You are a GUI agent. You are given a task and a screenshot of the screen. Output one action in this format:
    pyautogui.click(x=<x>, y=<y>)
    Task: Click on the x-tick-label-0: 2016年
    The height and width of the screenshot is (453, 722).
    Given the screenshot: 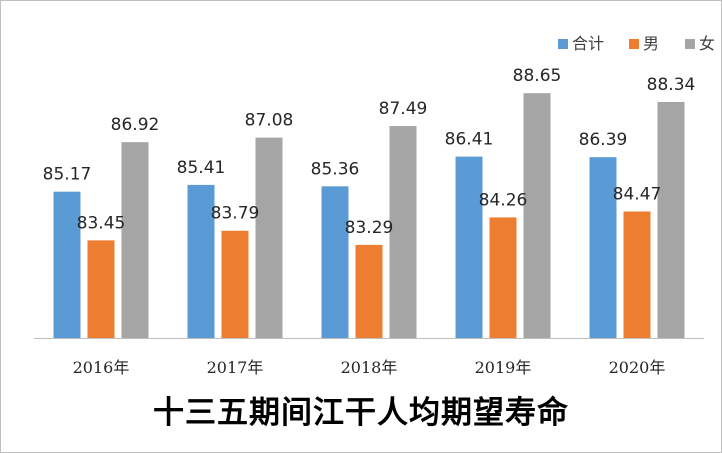 What is the action you would take?
    pyautogui.click(x=101, y=367)
    